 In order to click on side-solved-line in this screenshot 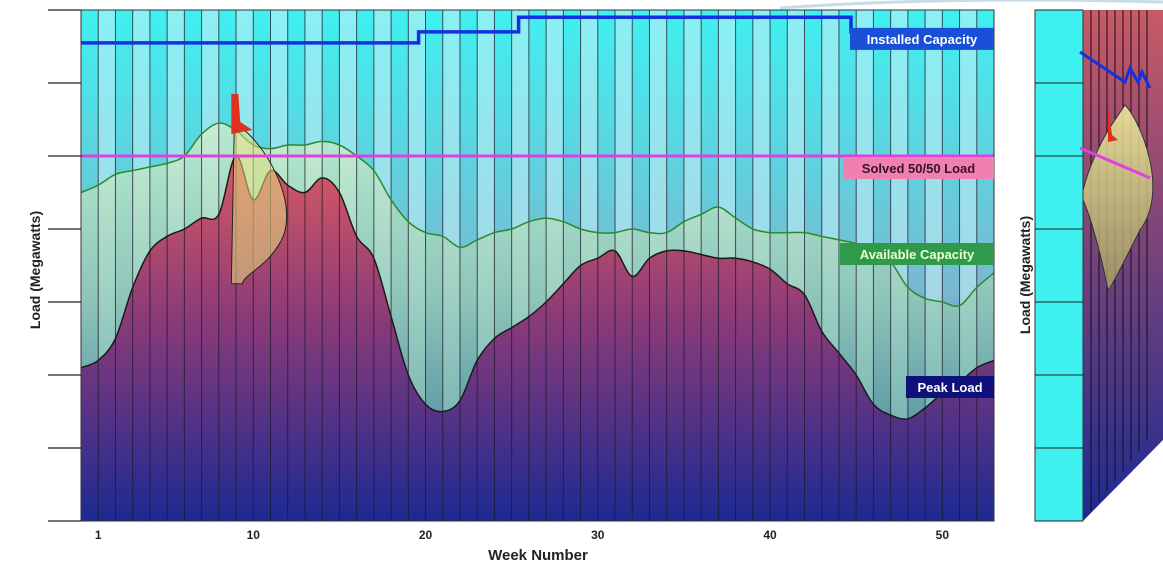, I will do `click(1115, 163)`.